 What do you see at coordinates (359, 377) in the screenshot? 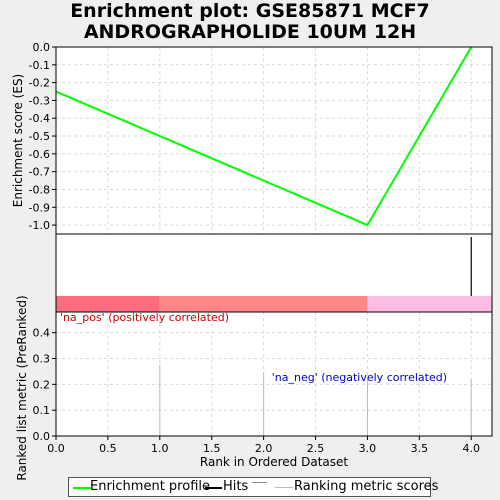
I see `na-neg-annotation: 'na_neg' (negatively correlated)` at bounding box center [359, 377].